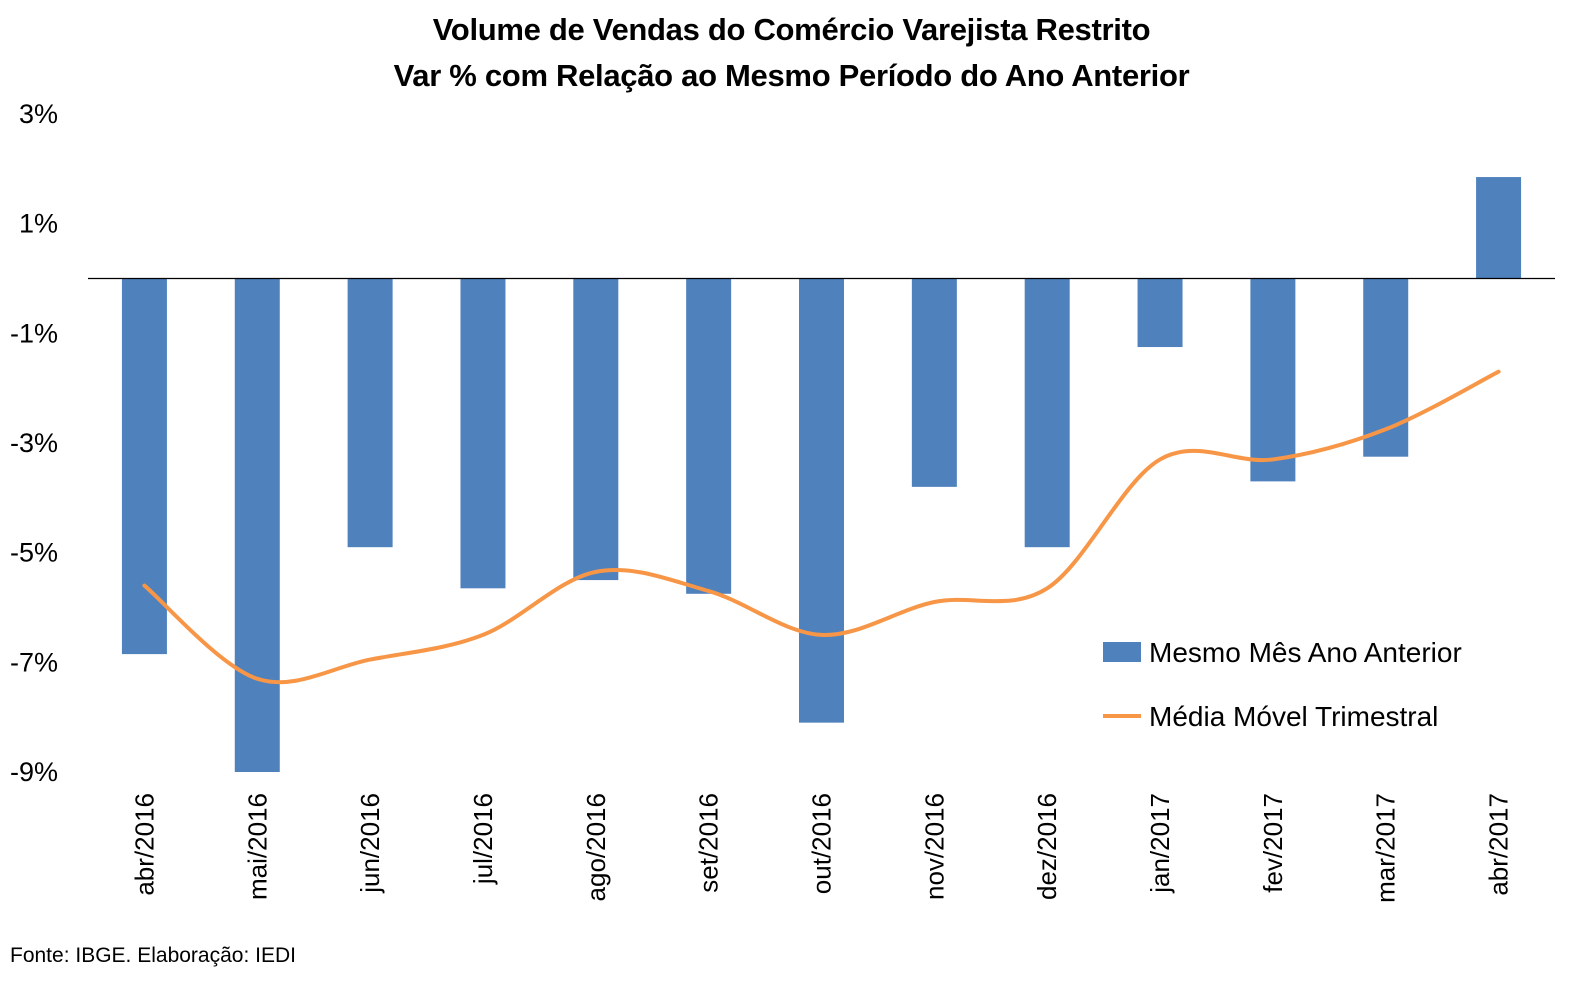 This screenshot has height=988, width=1583. Describe the element at coordinates (38, 224) in the screenshot. I see `y-tick-label: 1%` at that location.